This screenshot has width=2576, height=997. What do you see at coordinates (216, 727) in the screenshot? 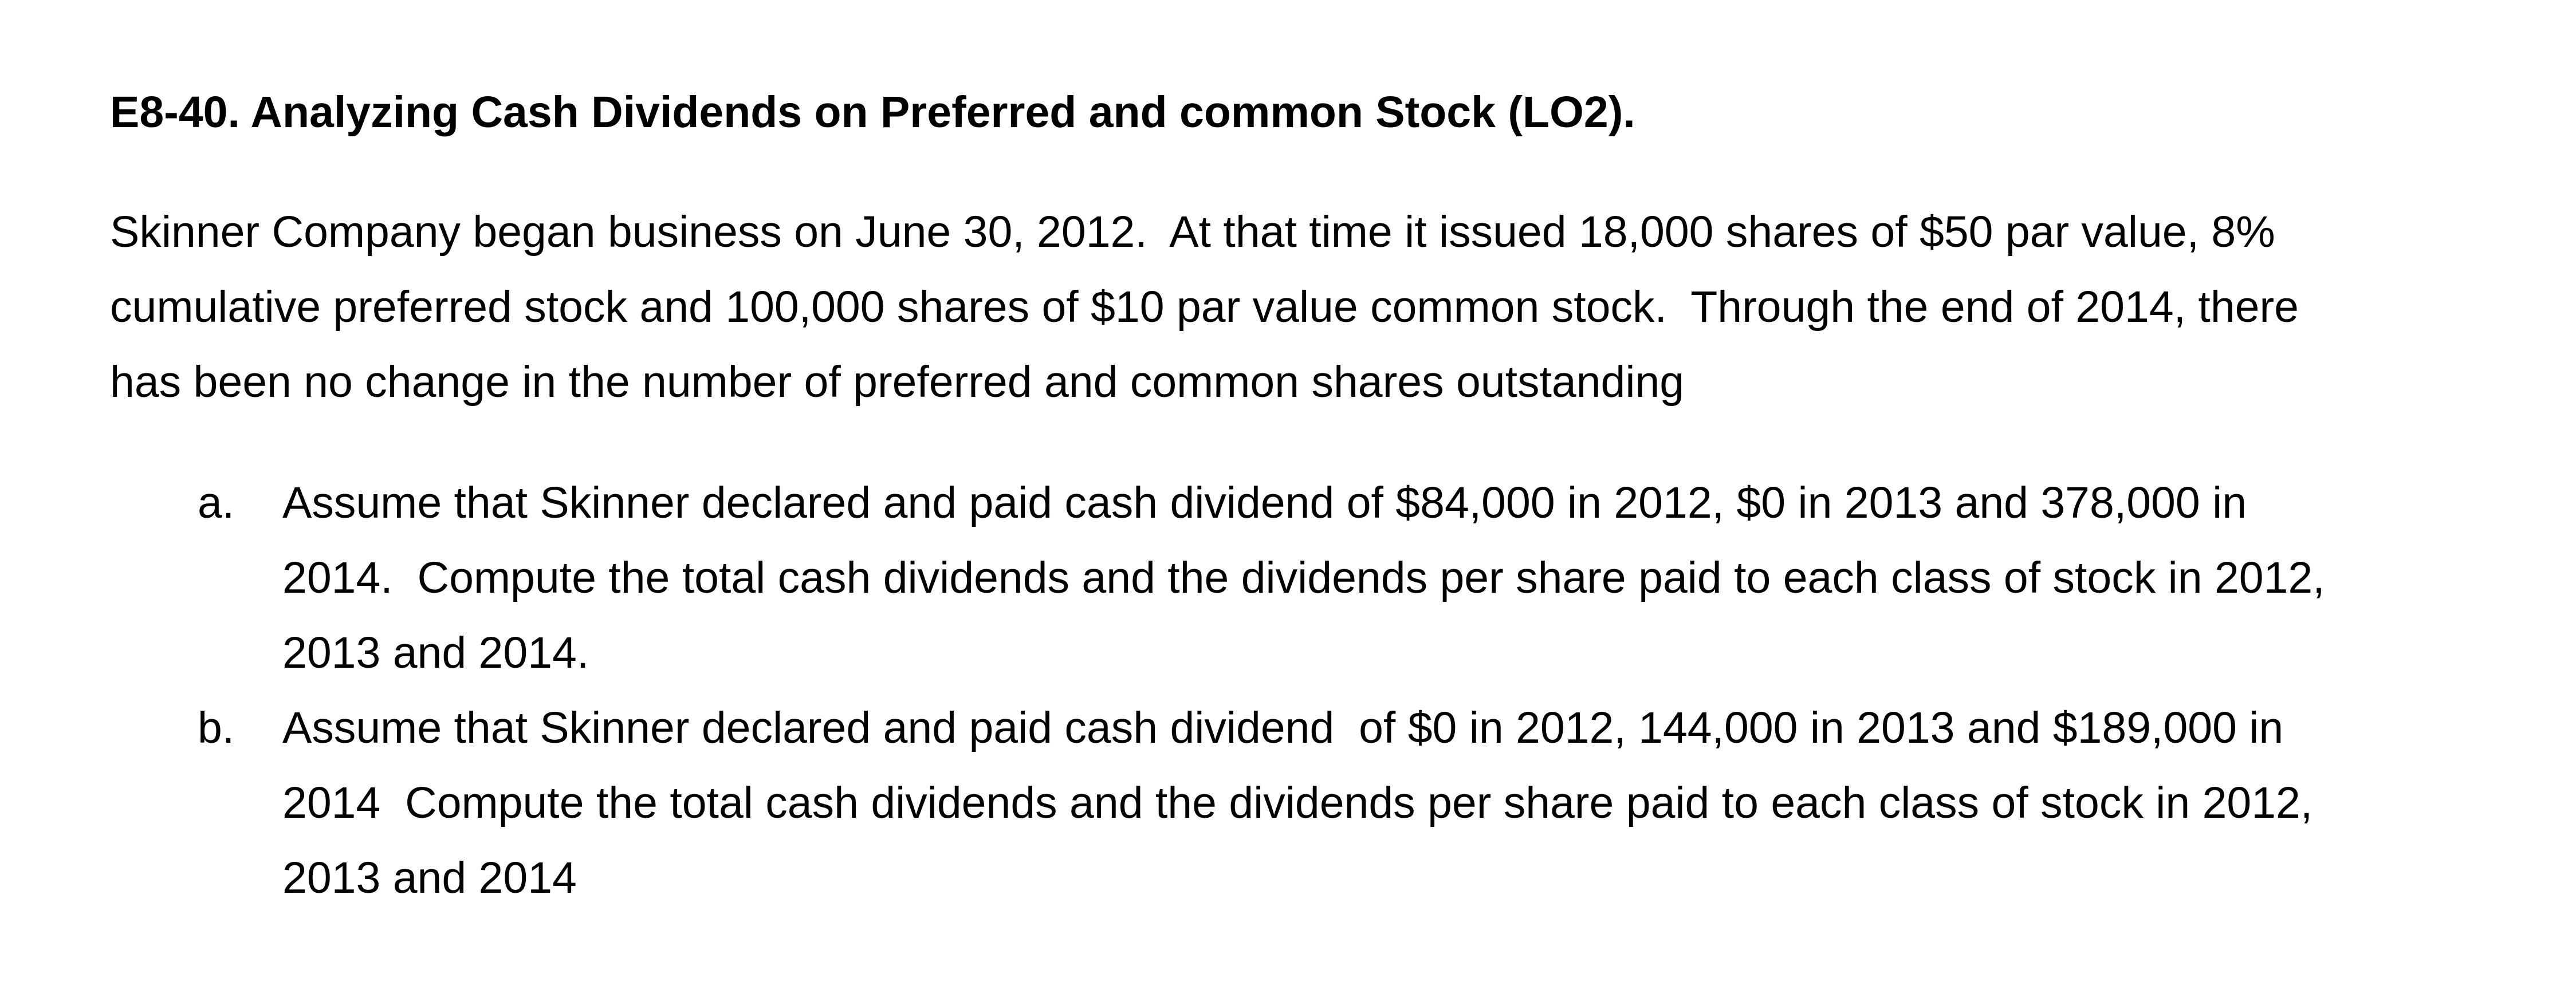
I see `list-marker-b: b.` at bounding box center [216, 727].